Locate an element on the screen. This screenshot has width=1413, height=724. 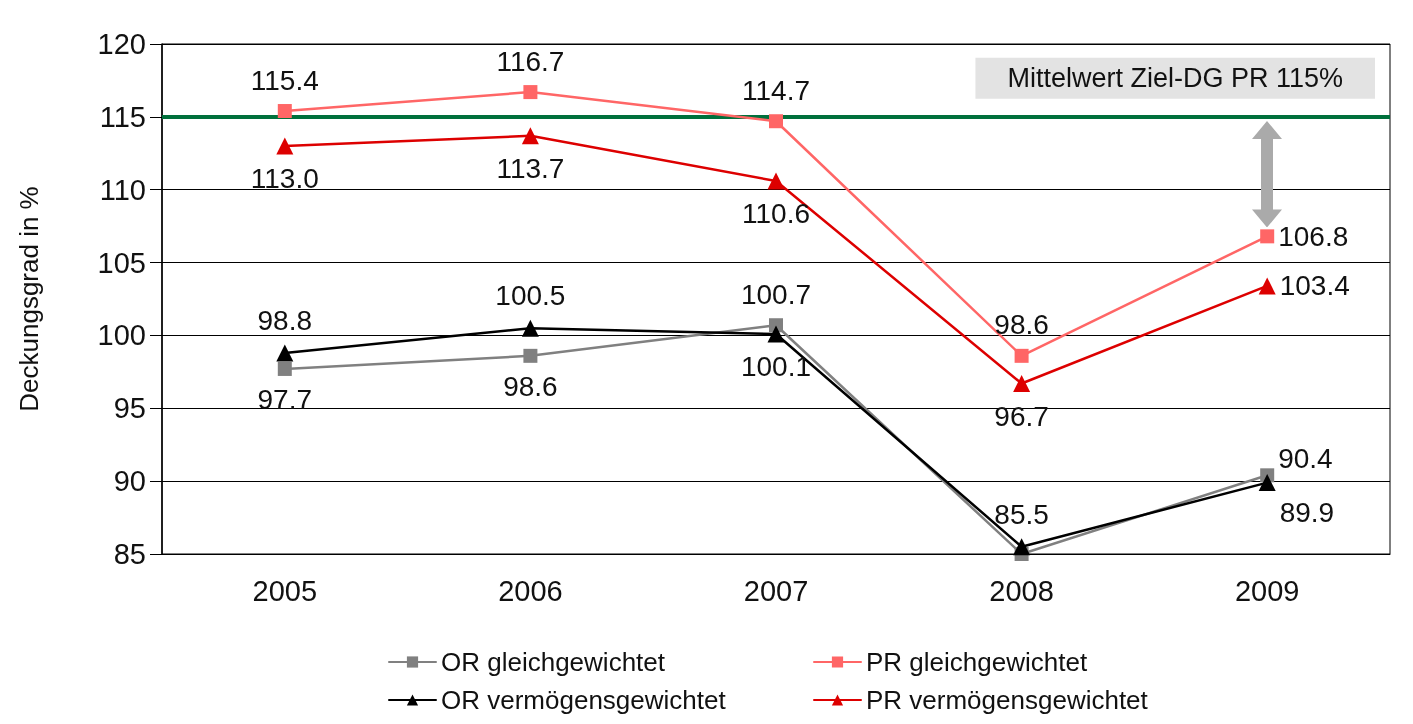
data-label: 114.7 is located at coordinates (776, 90).